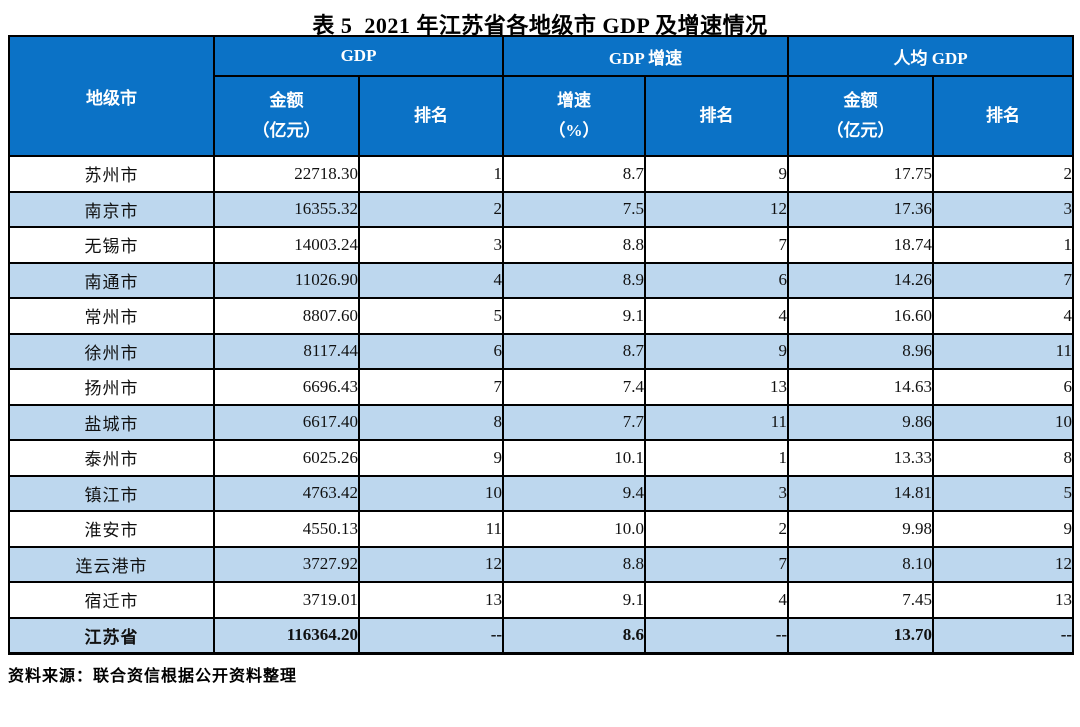 Image resolution: width=1080 pixels, height=727 pixels. I want to click on table-row-1: 南京市 16355.32 2 7.5 12 17.36 3, so click(541, 209).